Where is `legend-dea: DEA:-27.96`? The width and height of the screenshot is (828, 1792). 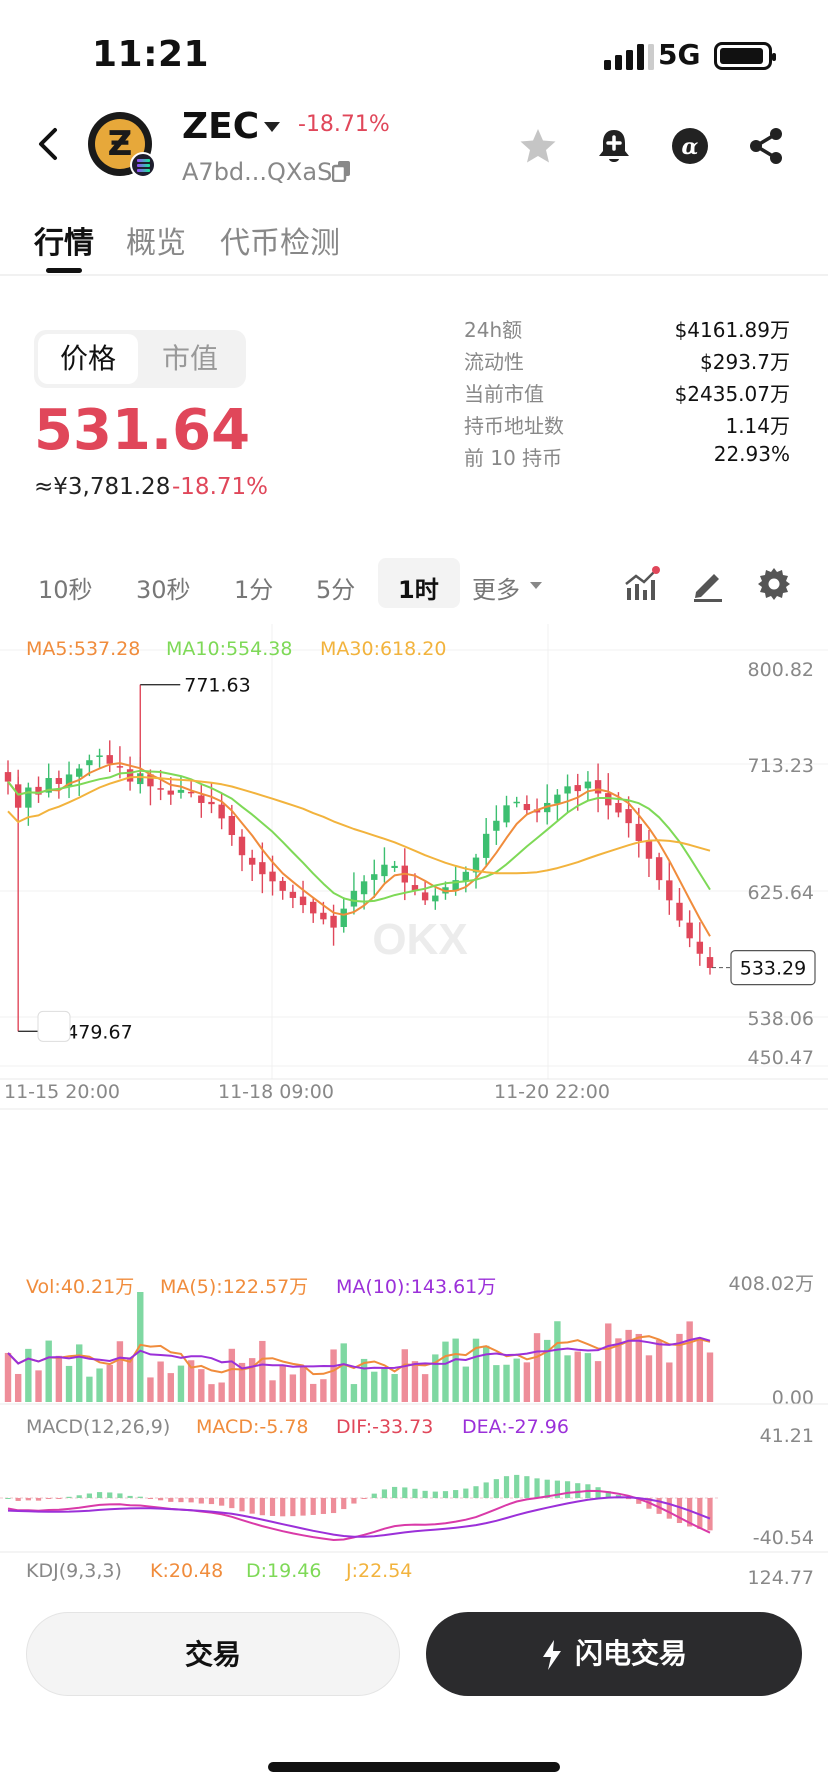 legend-dea: DEA:-27.96 is located at coordinates (515, 1427).